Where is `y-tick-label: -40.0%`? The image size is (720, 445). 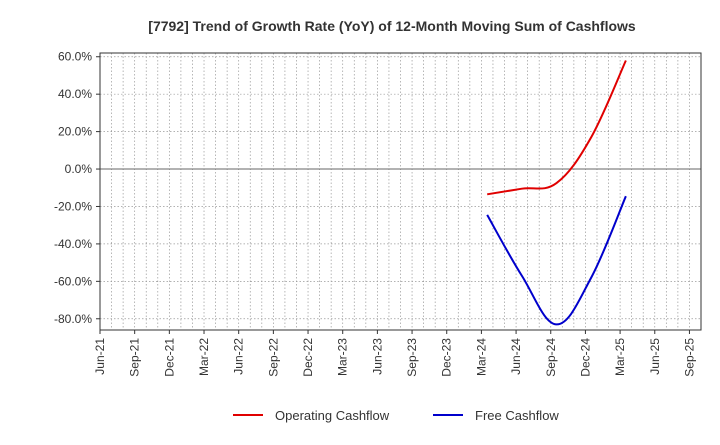 y-tick-label: -40.0% is located at coordinates (73, 244).